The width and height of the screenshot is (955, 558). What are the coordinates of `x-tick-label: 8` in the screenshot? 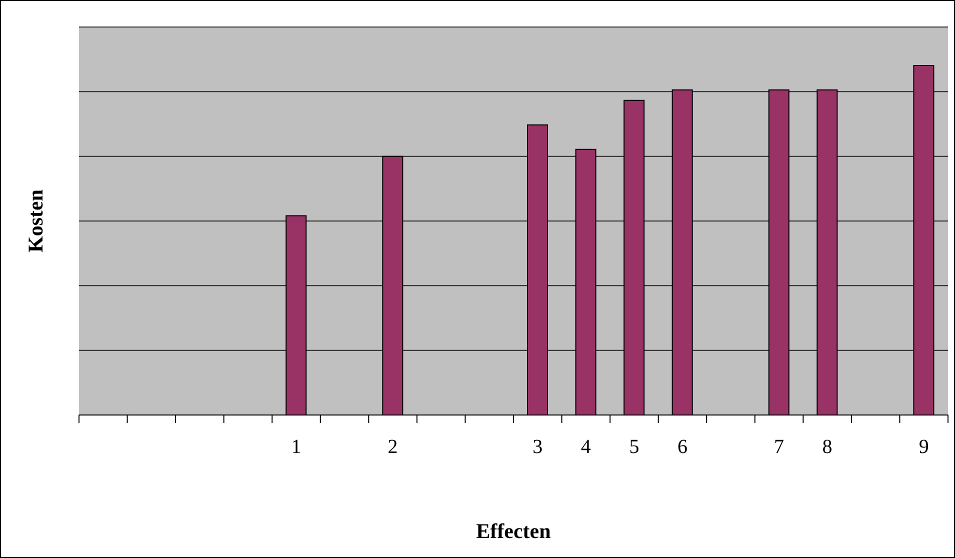 It's located at (827, 447).